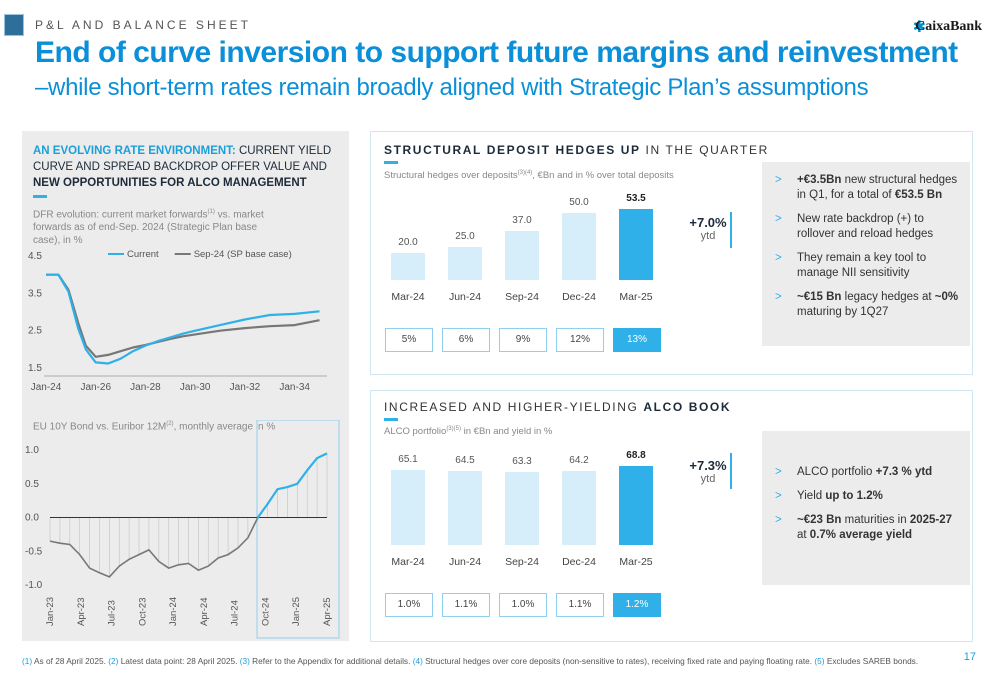  What do you see at coordinates (81, 611) in the screenshot?
I see `x-tick-label: Apr-23` at bounding box center [81, 611].